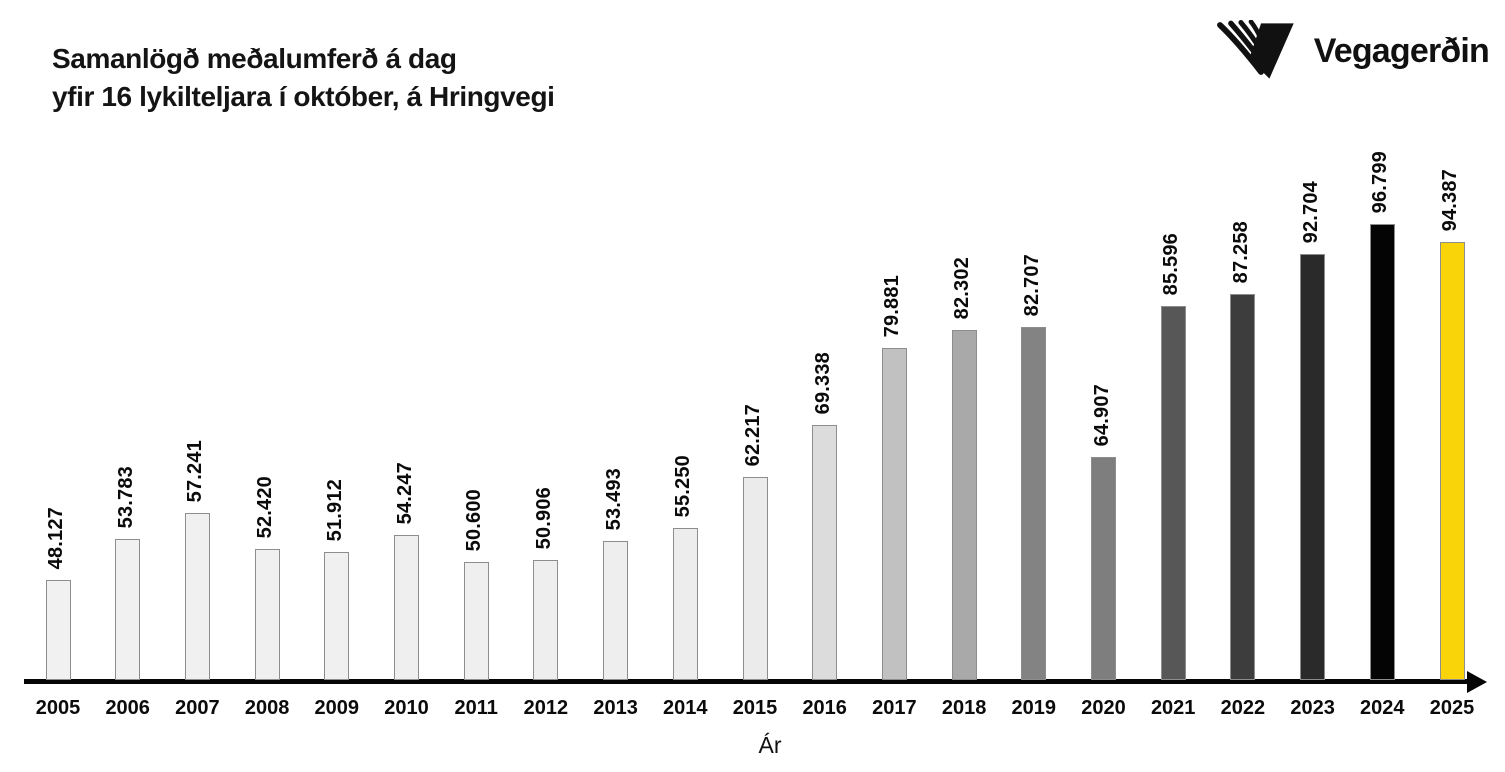  I want to click on bar-2020, so click(1103, 568).